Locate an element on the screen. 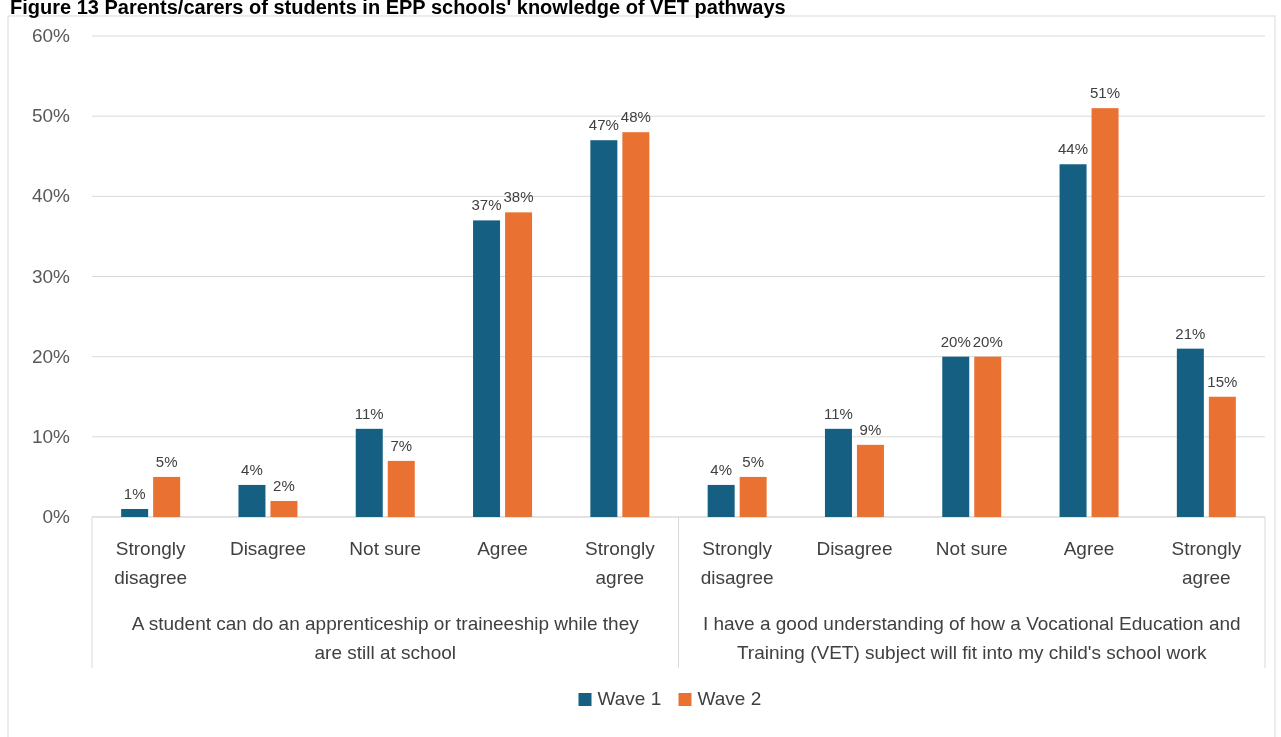  data-label: 51% is located at coordinates (1105, 93).